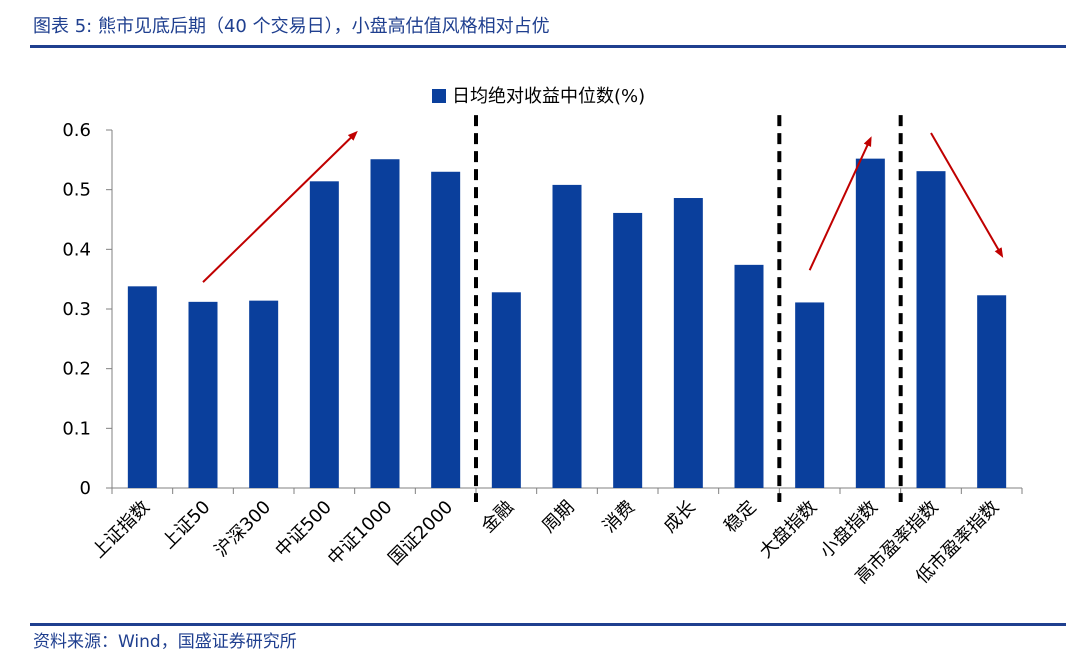 The image size is (1080, 654). Describe the element at coordinates (76, 130) in the screenshot. I see `y-tick-label: 0.6` at that location.